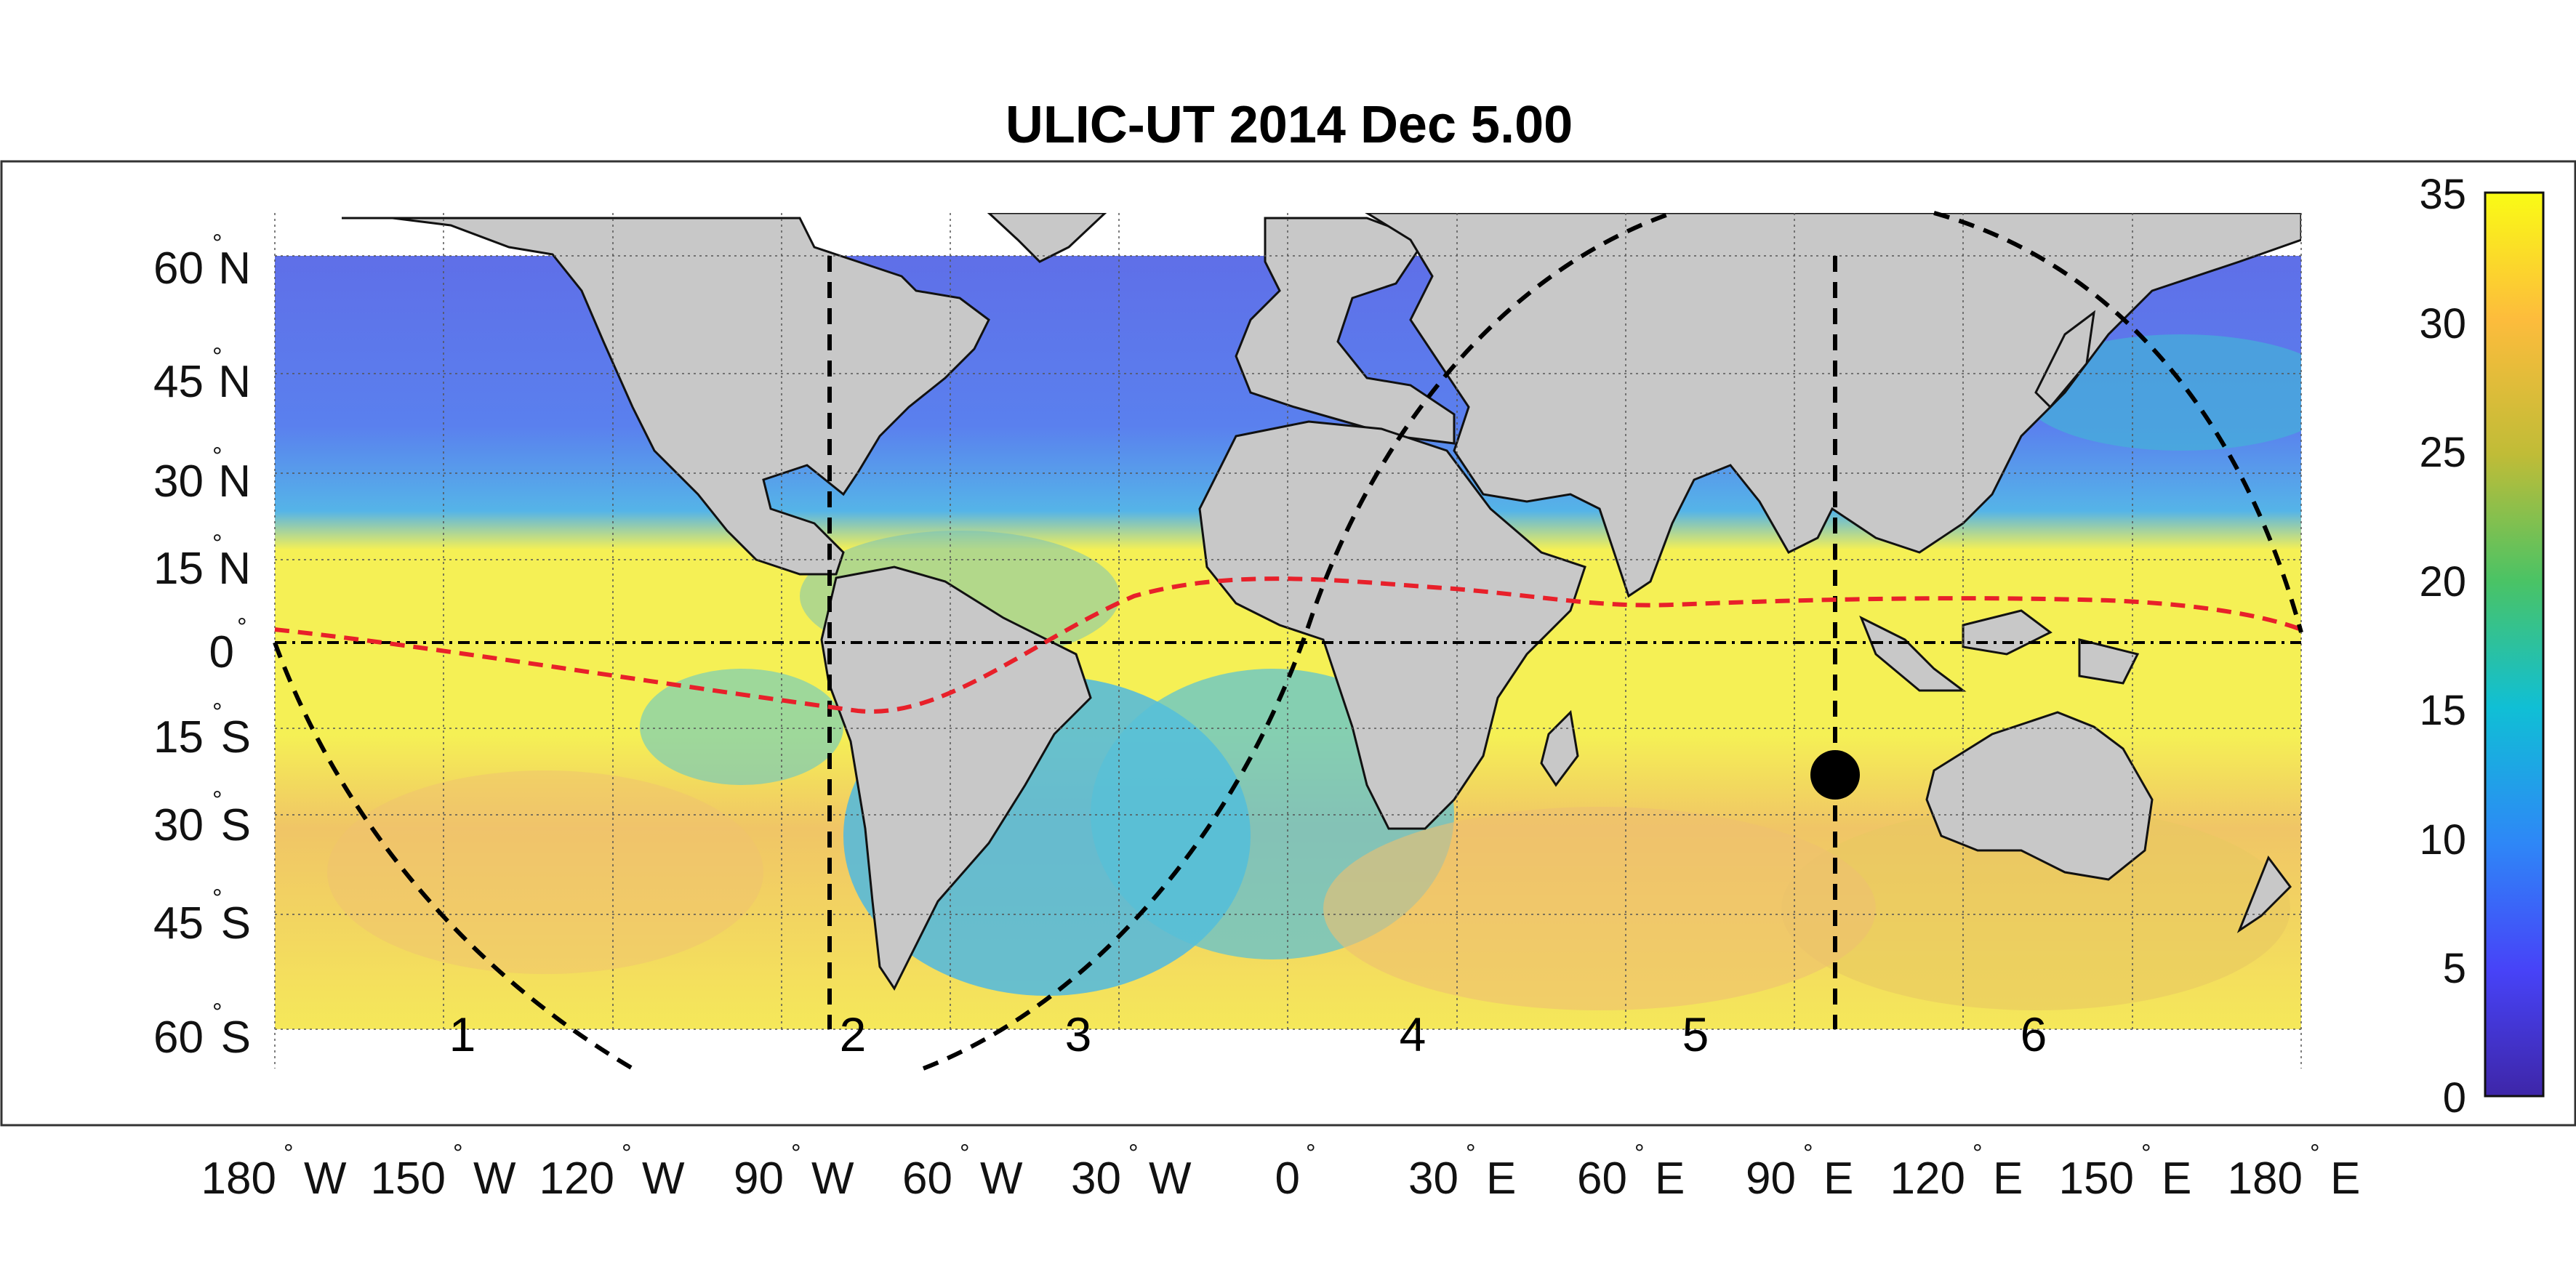  I want to click on region-label: 4, so click(1414, 1034).